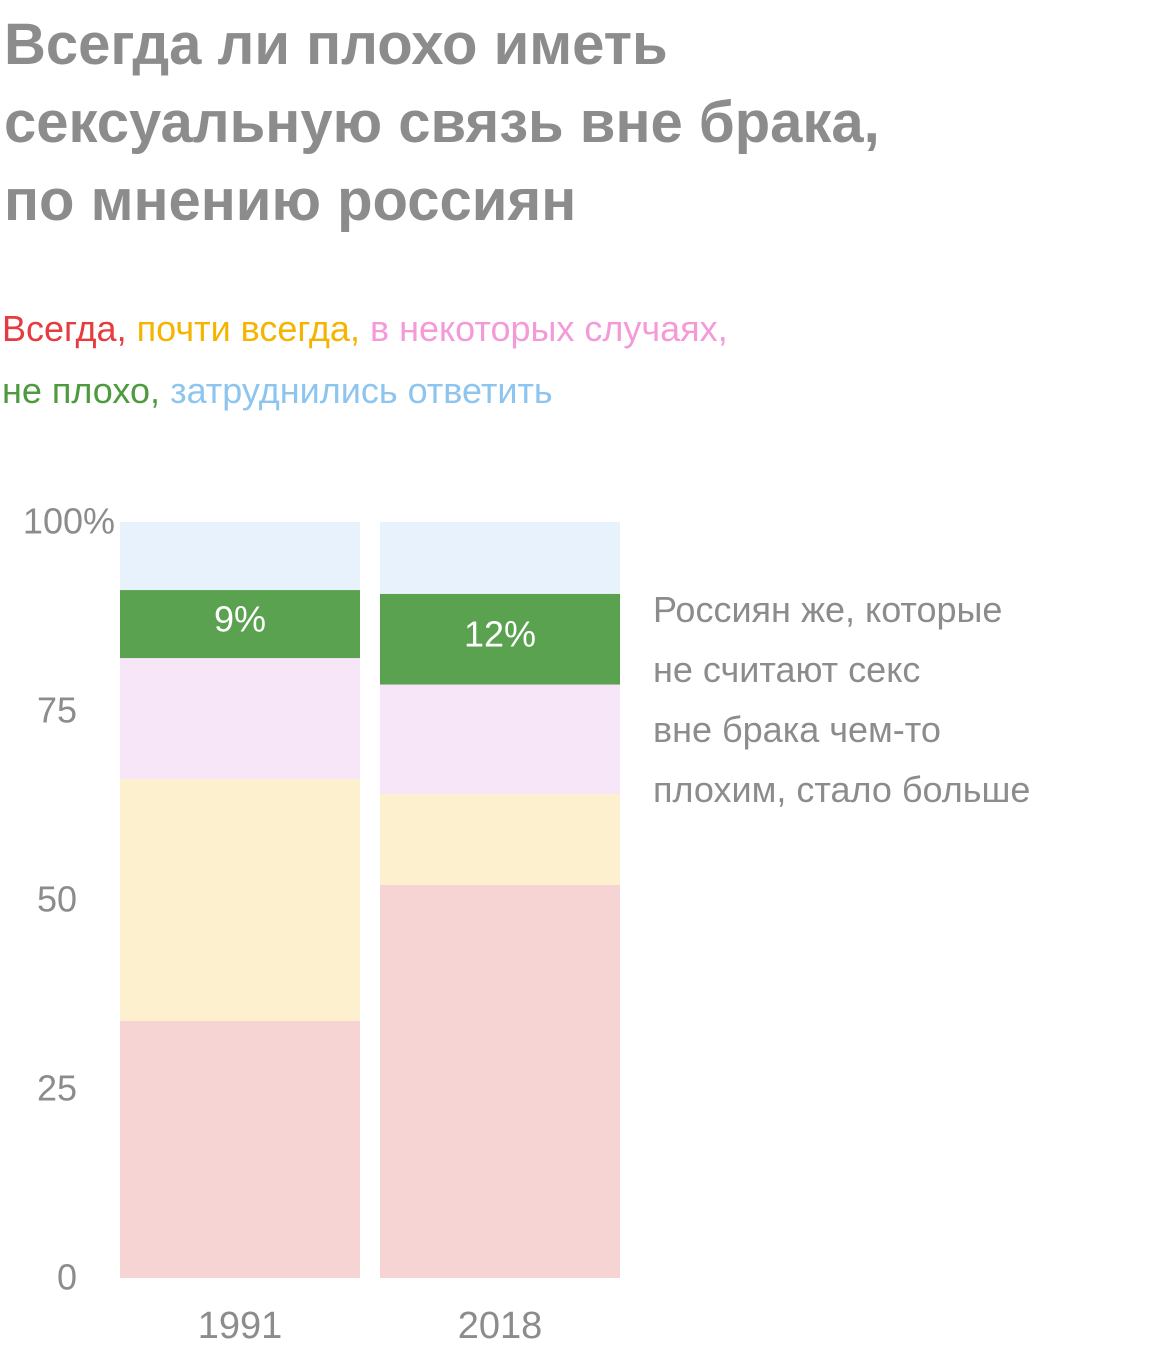  What do you see at coordinates (500, 1326) in the screenshot?
I see `x-tick-label: 2018` at bounding box center [500, 1326].